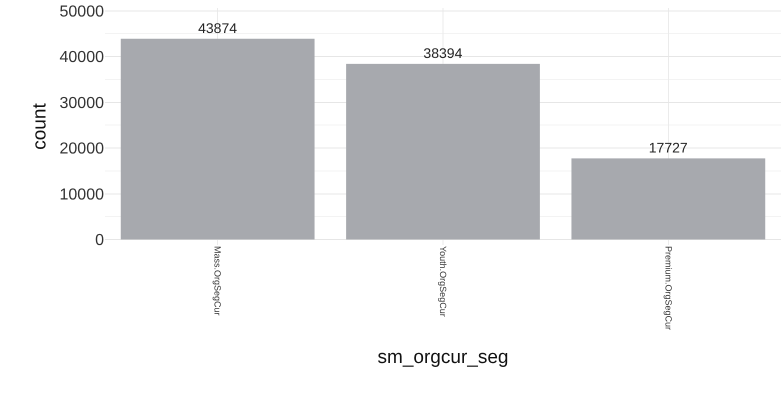  I want to click on x-tick-label: Premium.OrgSegCur, so click(668, 288).